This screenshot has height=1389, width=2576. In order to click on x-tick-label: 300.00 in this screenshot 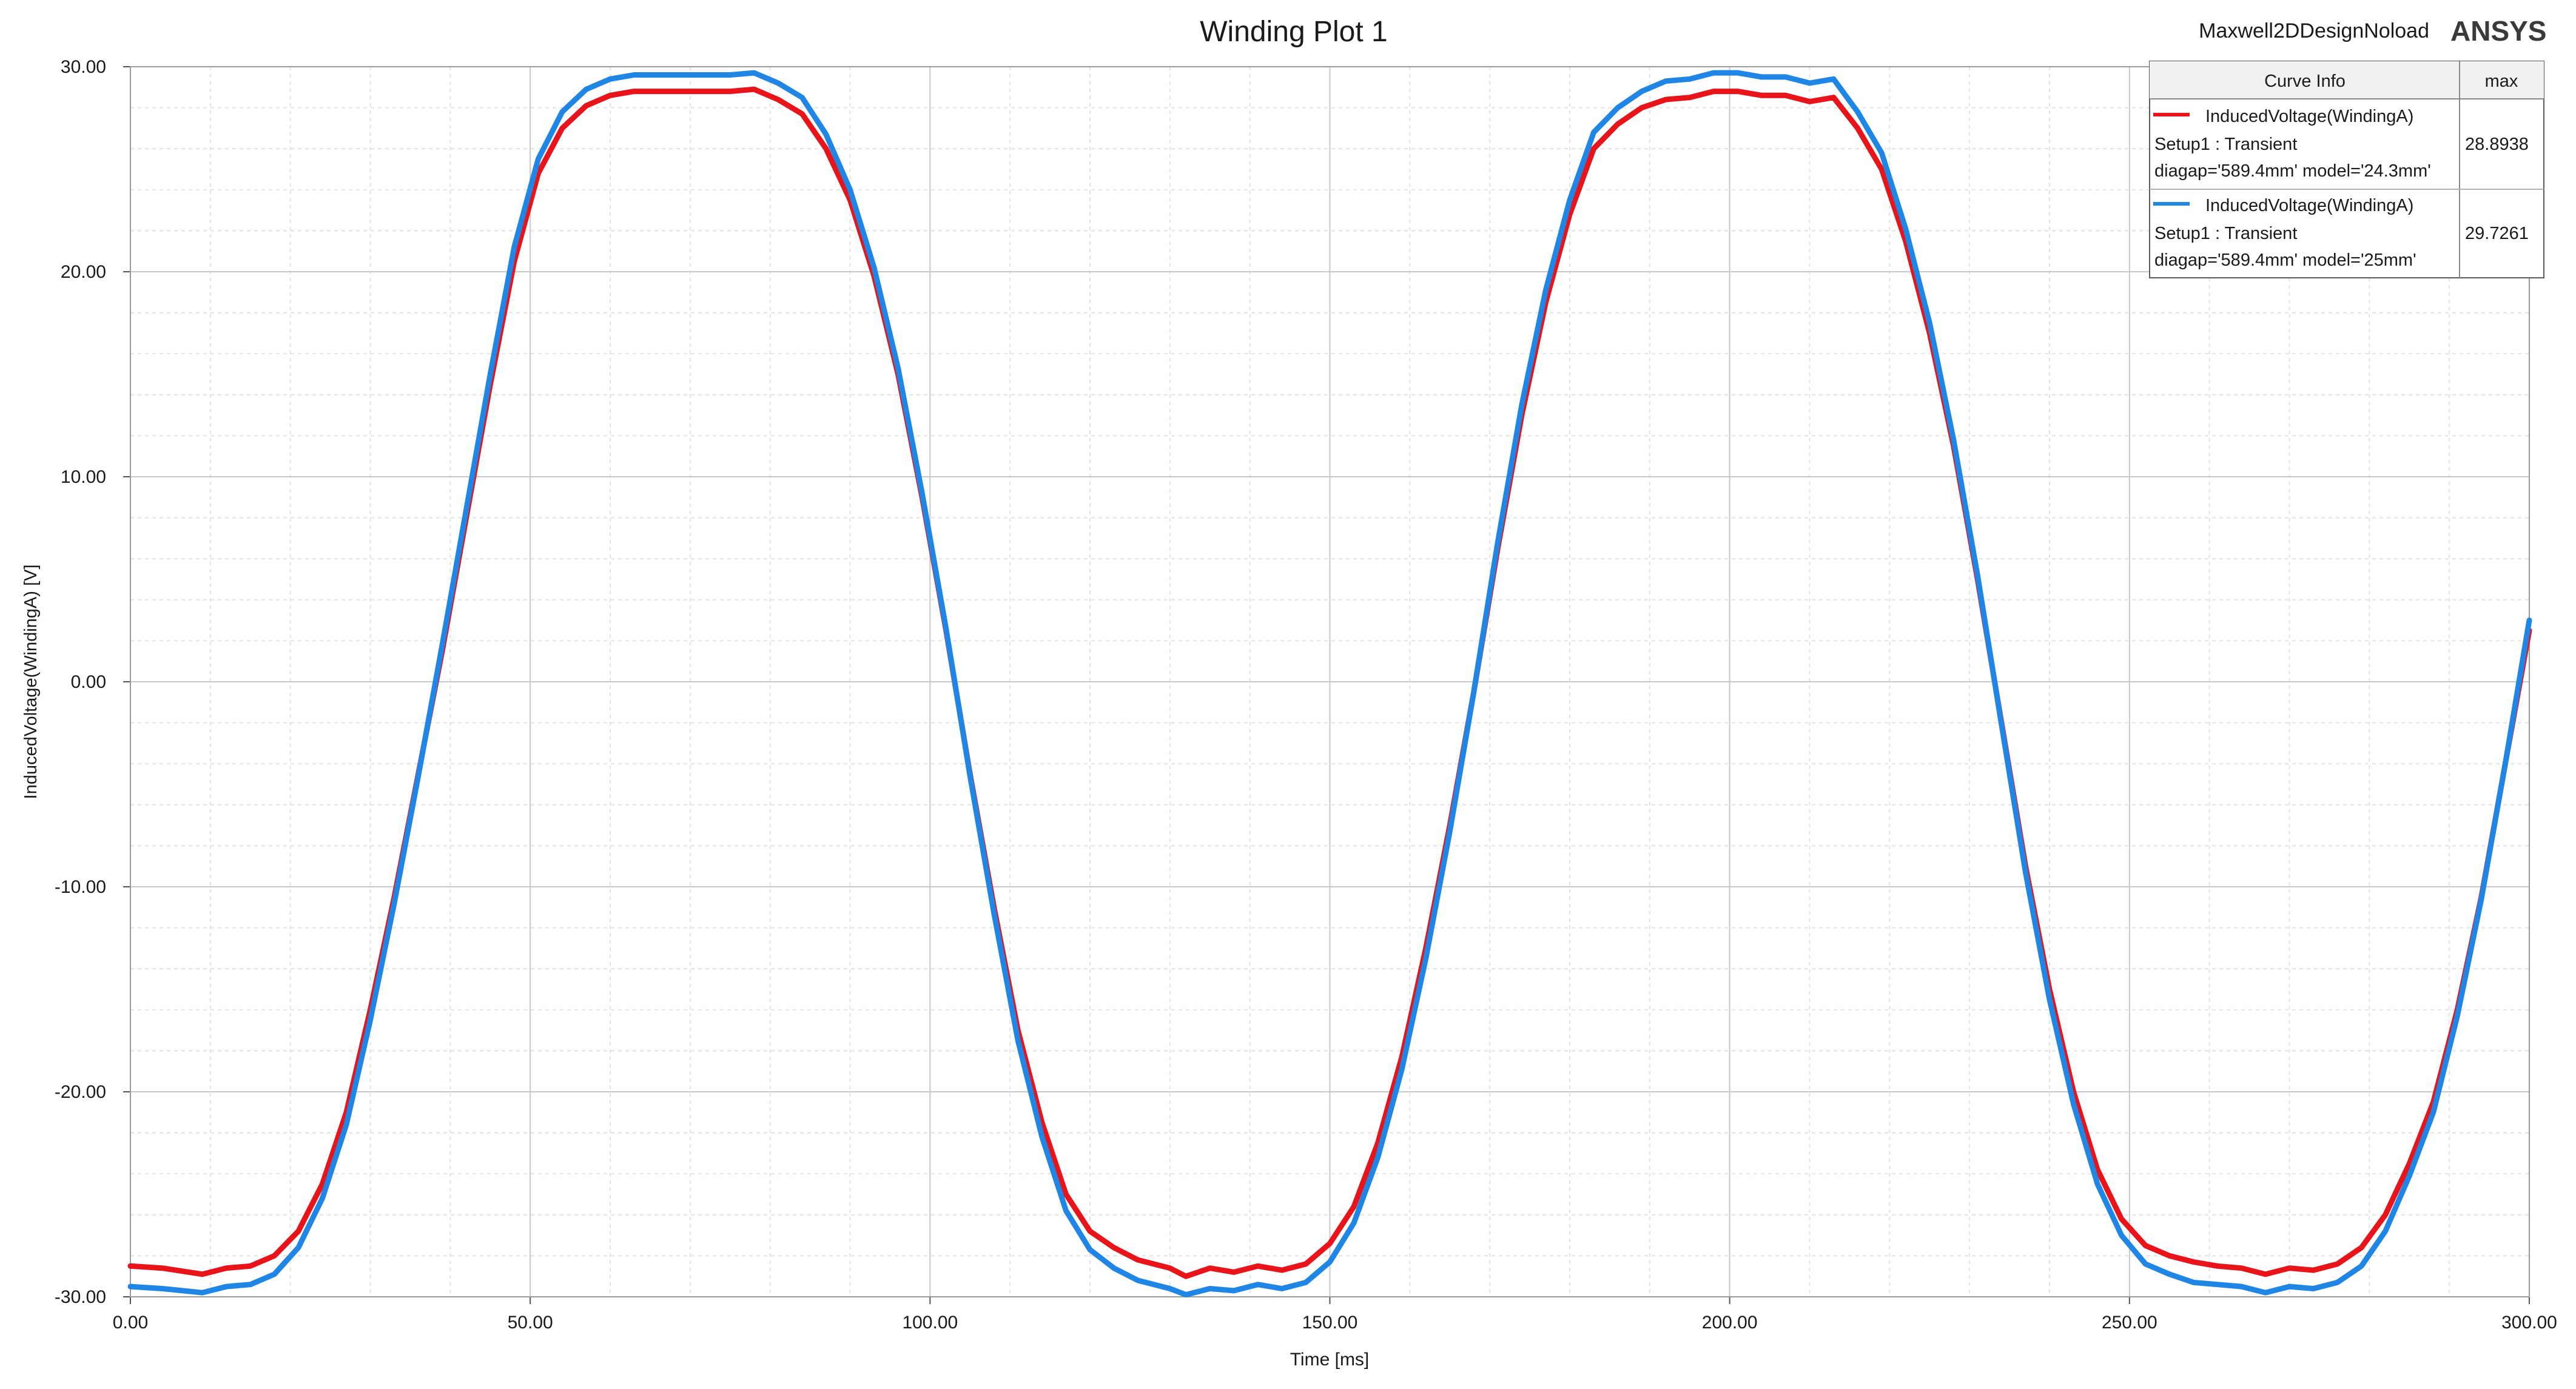, I will do `click(2529, 1323)`.